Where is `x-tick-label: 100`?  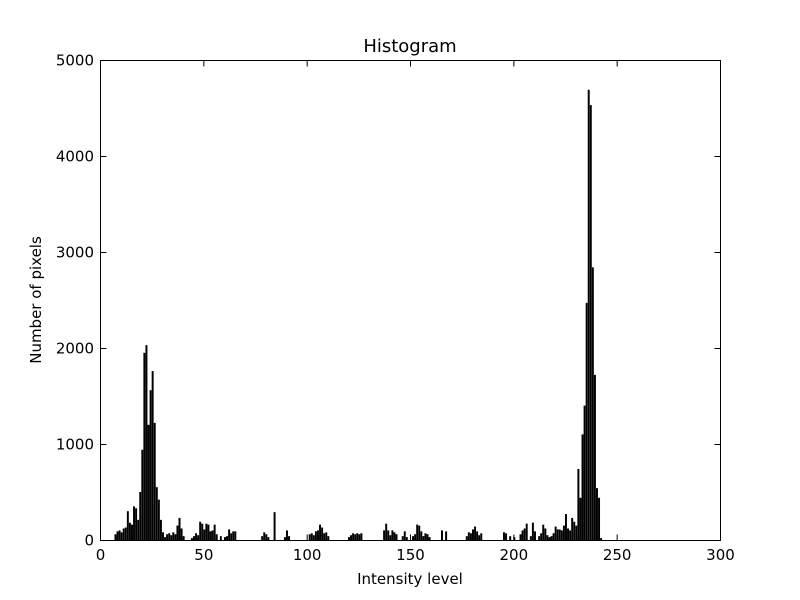
x-tick-label: 100 is located at coordinates (307, 555).